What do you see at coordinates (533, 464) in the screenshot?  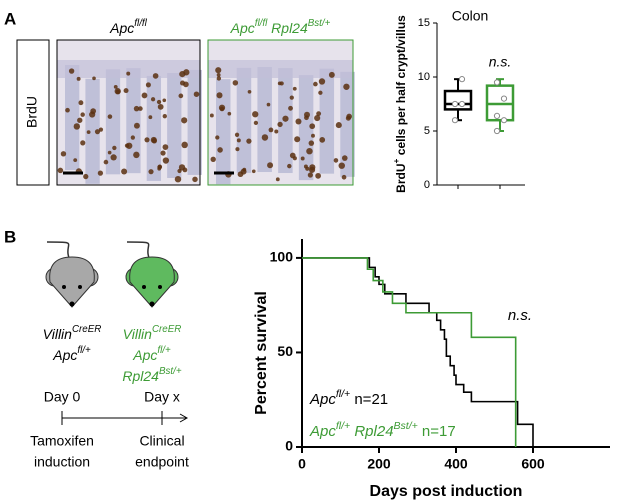 I see `x-tick-label: 600` at bounding box center [533, 464].